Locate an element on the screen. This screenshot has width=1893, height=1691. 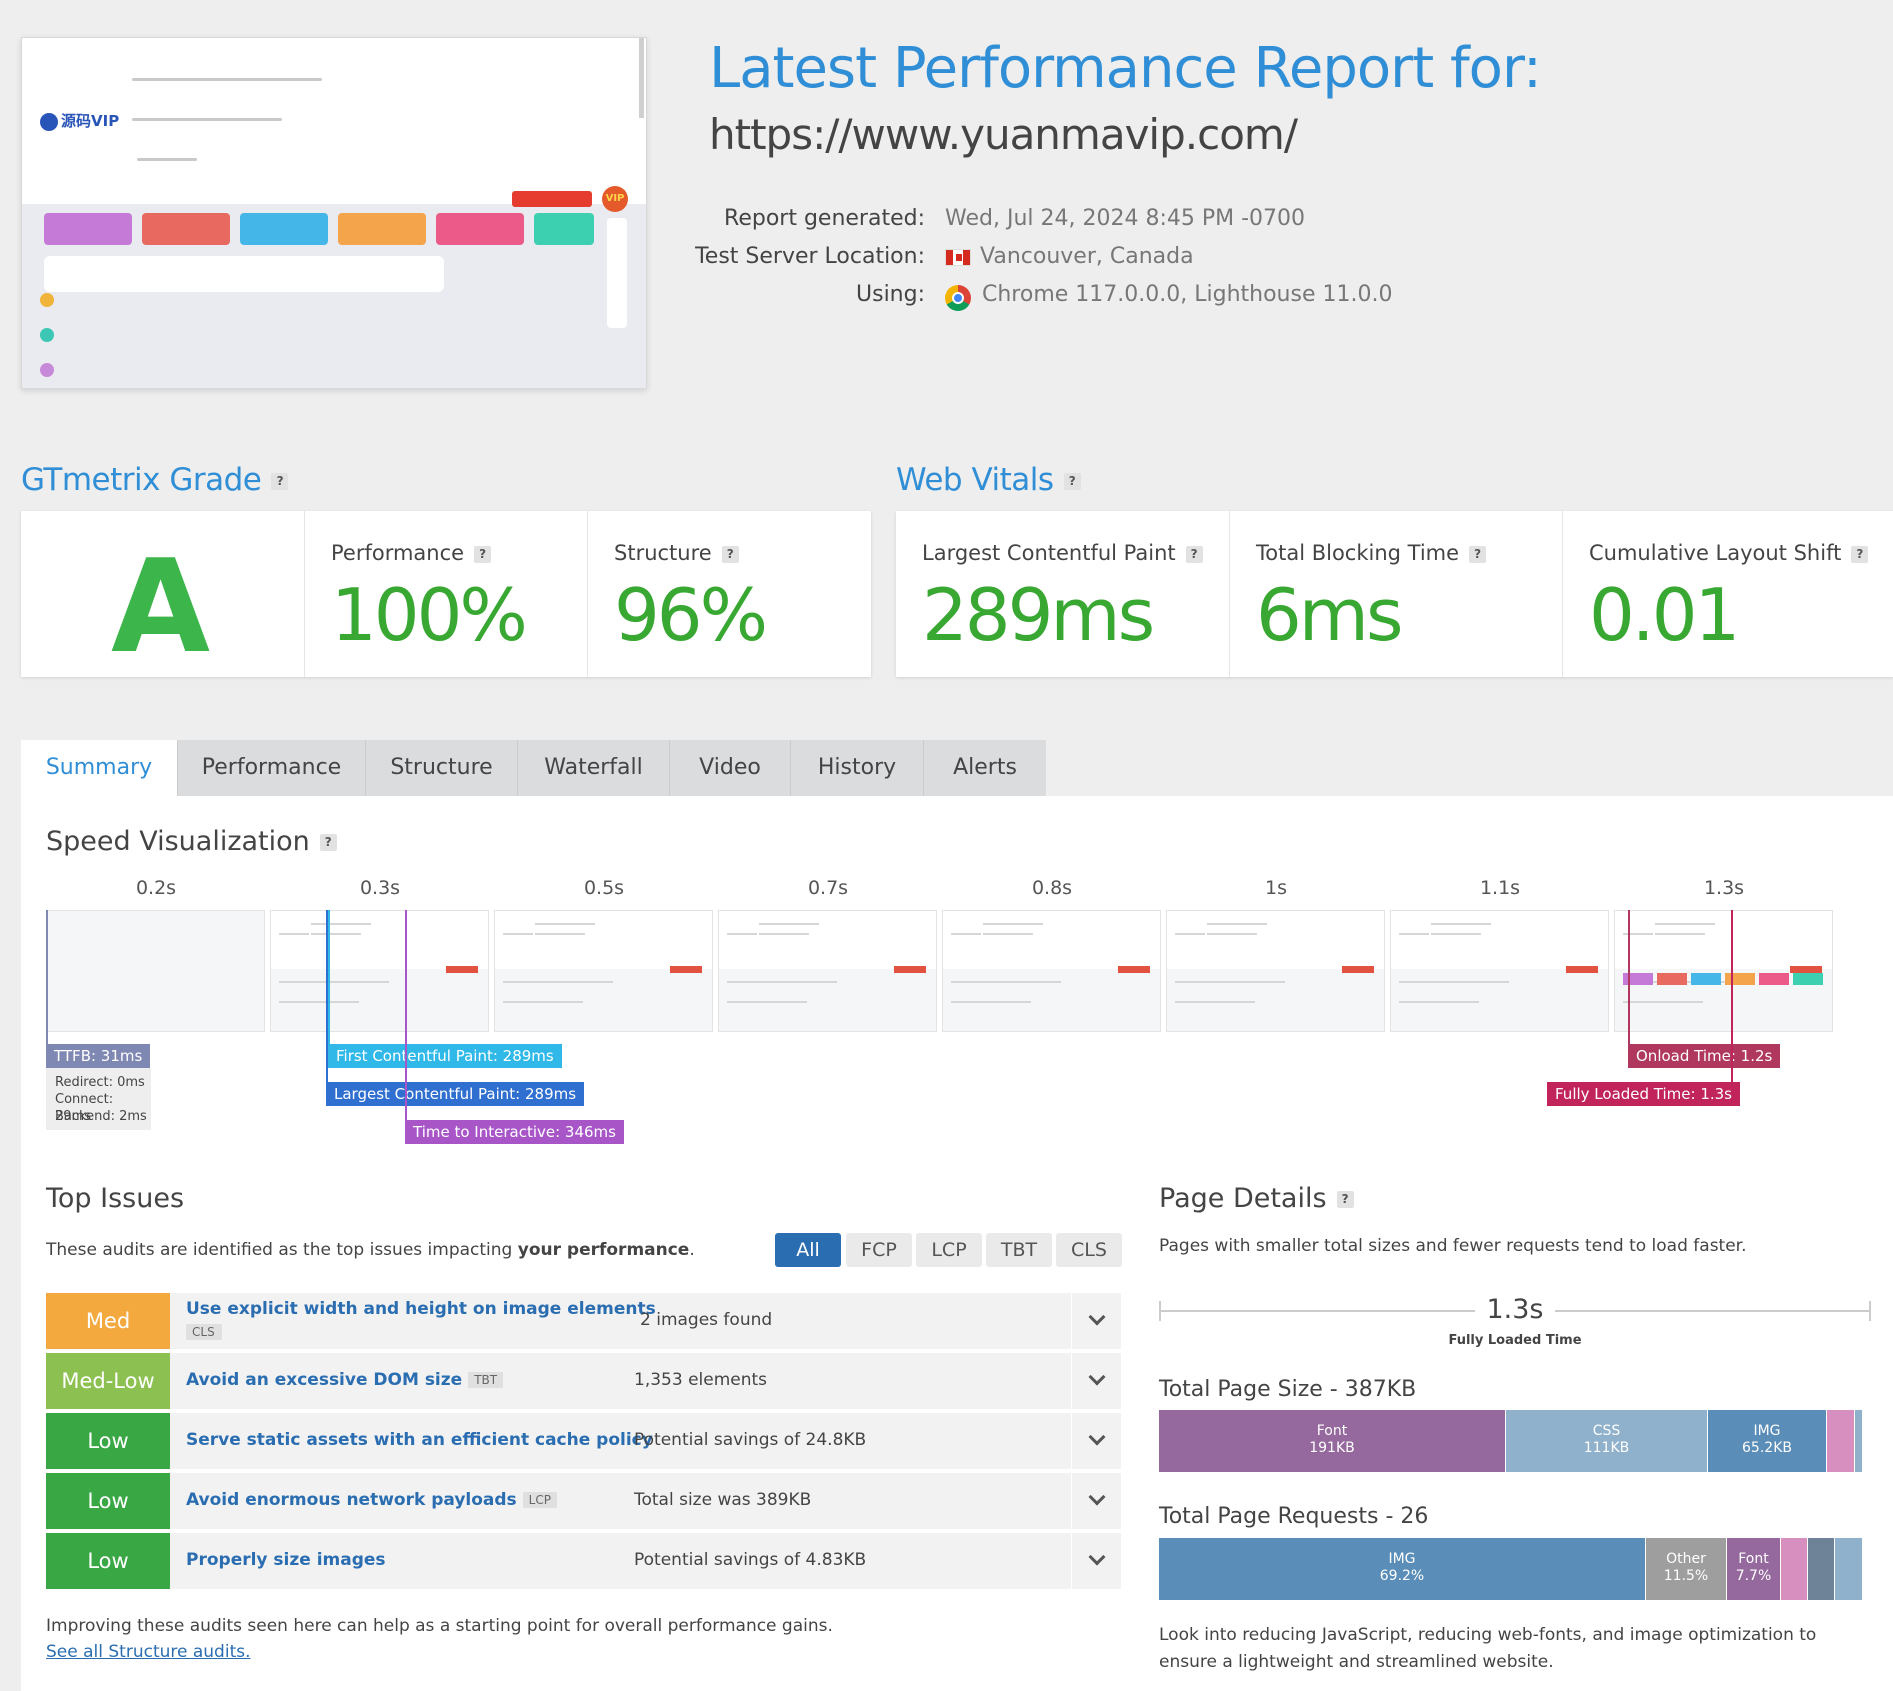
page-screenshot-thumbnail: 源码VIP VIP is located at coordinates (334, 213).